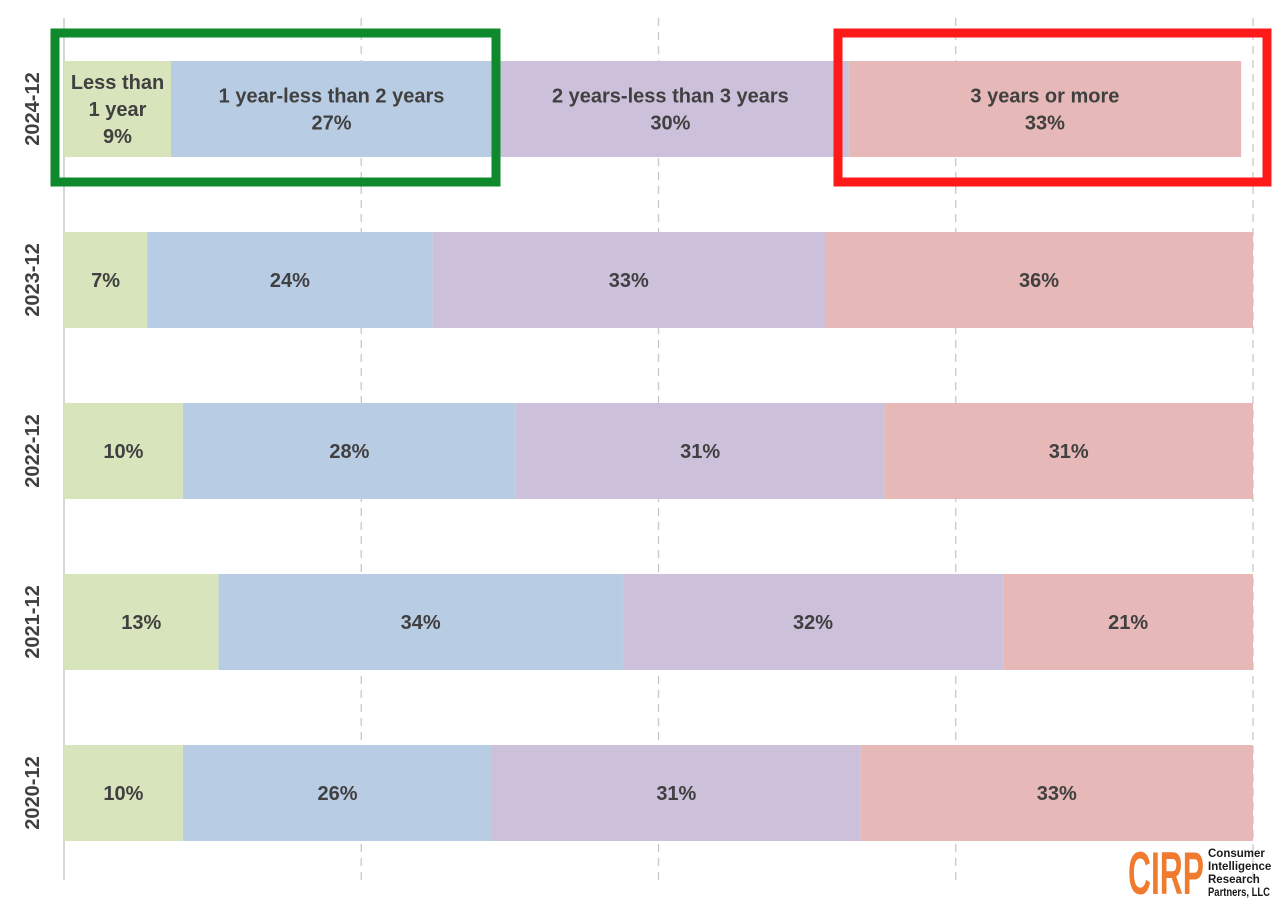 The width and height of the screenshot is (1277, 903). What do you see at coordinates (1239, 867) in the screenshot?
I see `logo-line-2: Intelligence` at bounding box center [1239, 867].